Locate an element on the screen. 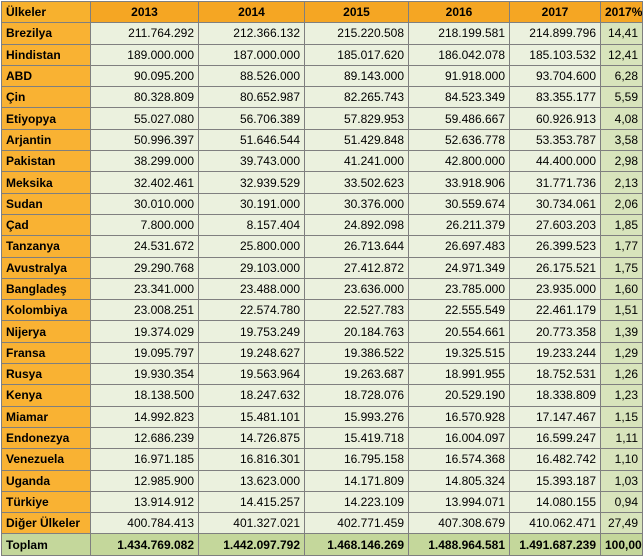 The height and width of the screenshot is (556, 644). country-name: Fransa is located at coordinates (46, 353).